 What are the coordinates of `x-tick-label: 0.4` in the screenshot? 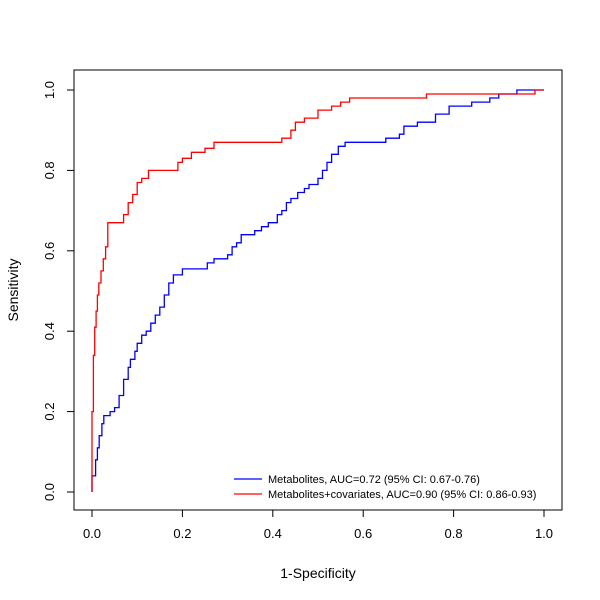 It's located at (273, 533).